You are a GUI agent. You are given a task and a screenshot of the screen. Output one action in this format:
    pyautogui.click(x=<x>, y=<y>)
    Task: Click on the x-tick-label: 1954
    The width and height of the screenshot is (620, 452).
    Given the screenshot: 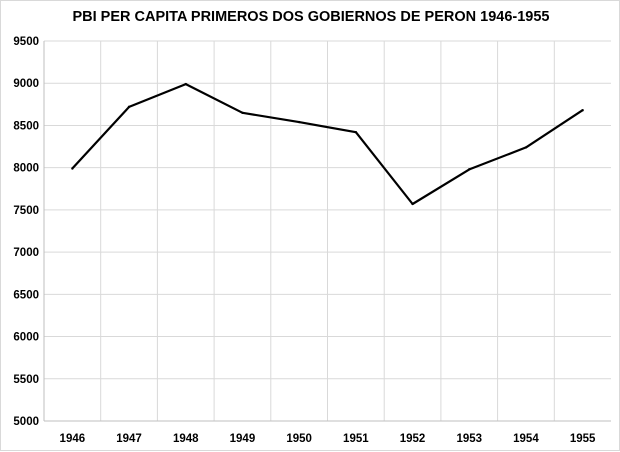 What is the action you would take?
    pyautogui.click(x=526, y=439)
    